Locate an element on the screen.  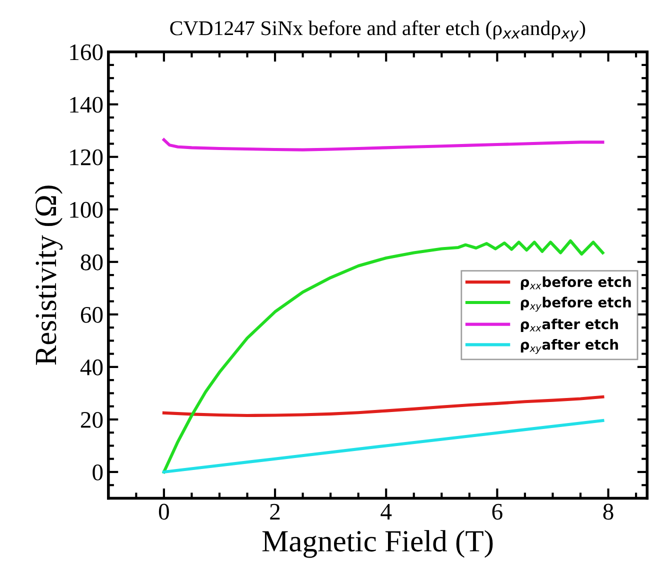
y-tick-label: 0 is located at coordinates (97, 472).